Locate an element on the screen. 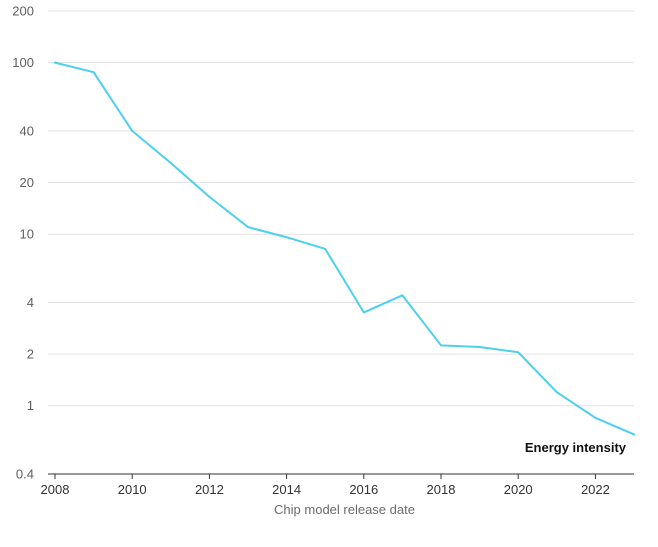 The height and width of the screenshot is (547, 658). x-tick-label: 2018 is located at coordinates (441, 489).